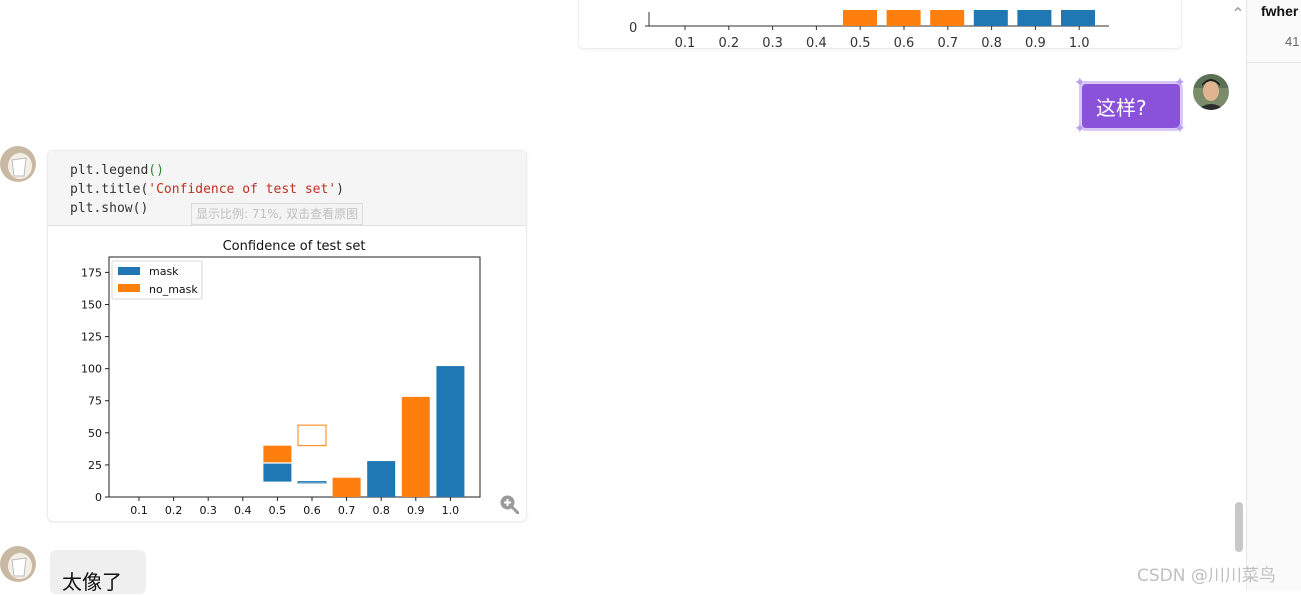 The width and height of the screenshot is (1301, 595). What do you see at coordinates (1238, 13) in the screenshot?
I see `collapse-icon: ⌃` at bounding box center [1238, 13].